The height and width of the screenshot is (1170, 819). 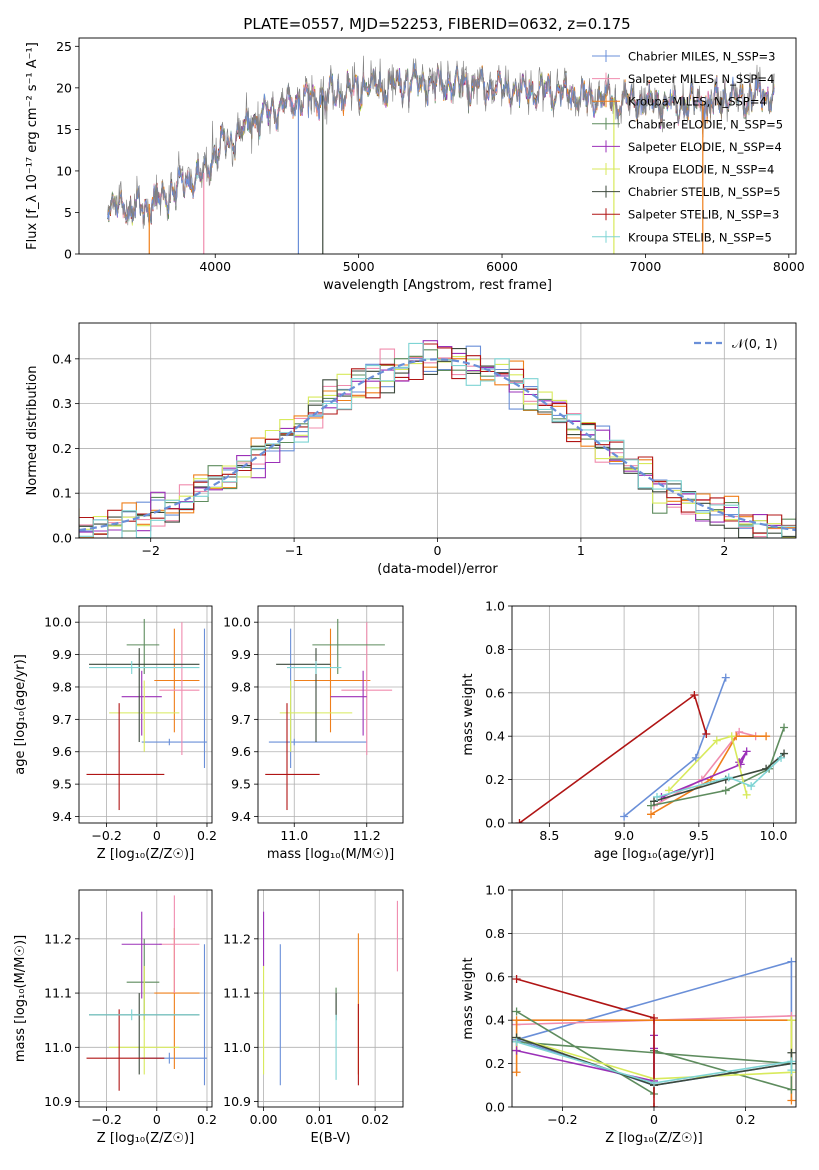 I want to click on y-tick-label: 10.9, so click(x=58, y=1101).